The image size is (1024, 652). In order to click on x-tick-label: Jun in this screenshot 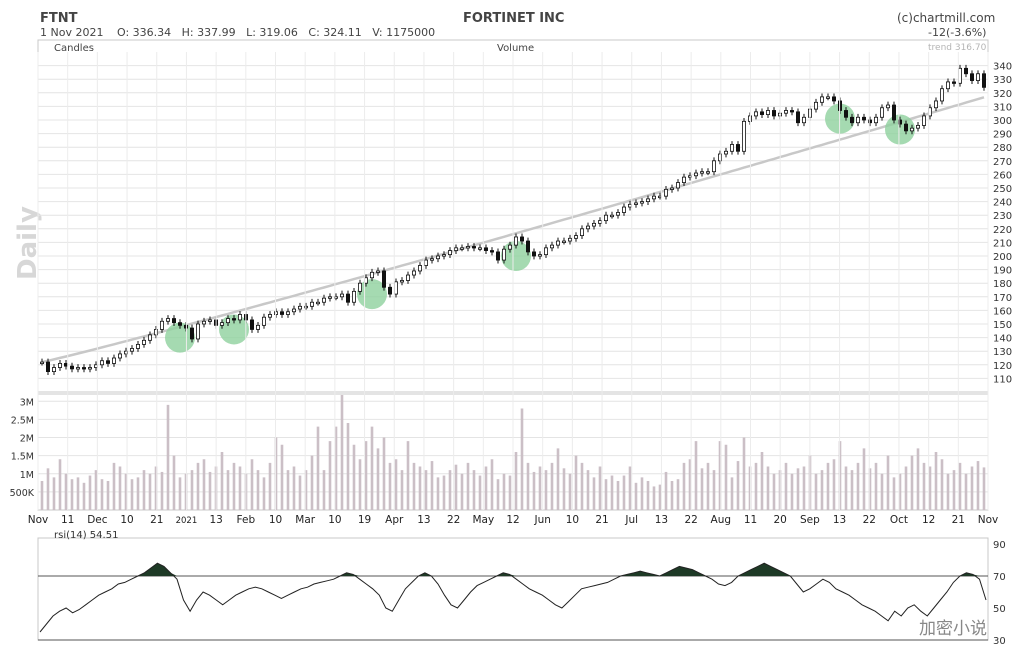, I will do `click(541, 520)`.